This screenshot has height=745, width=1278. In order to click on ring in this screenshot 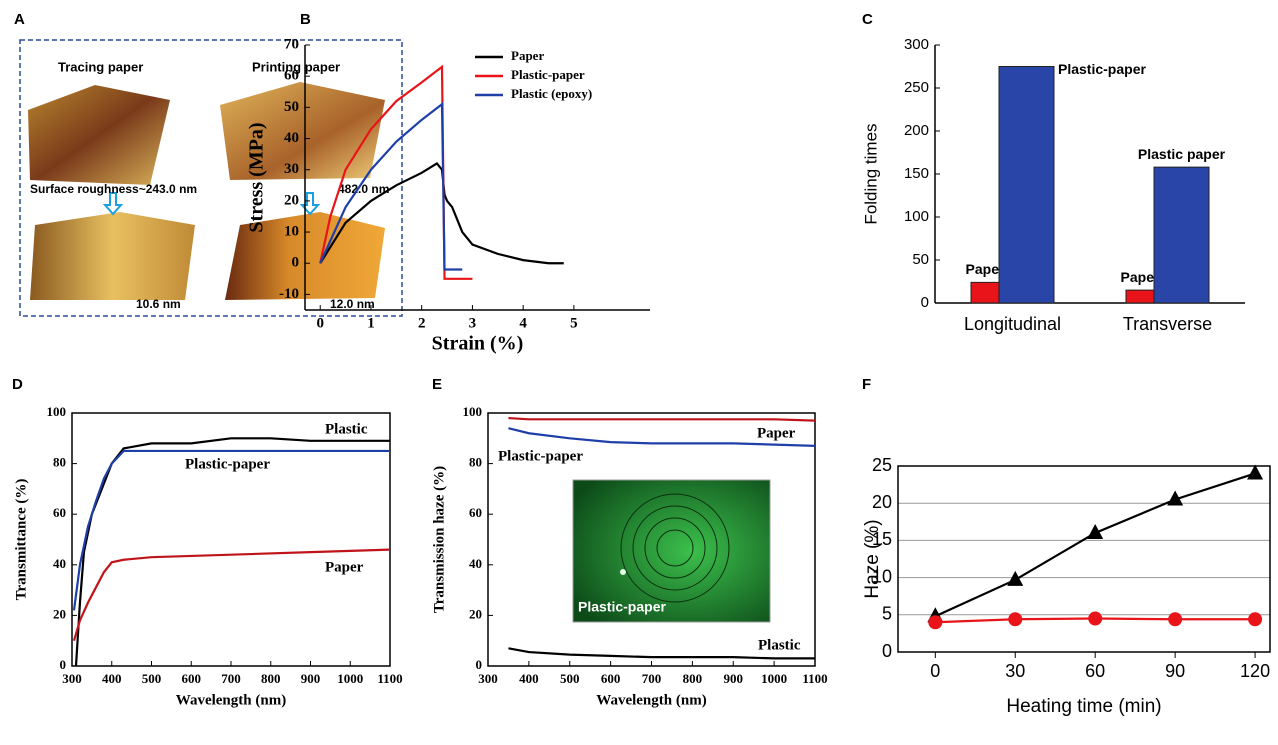, I will do `click(675, 548)`.